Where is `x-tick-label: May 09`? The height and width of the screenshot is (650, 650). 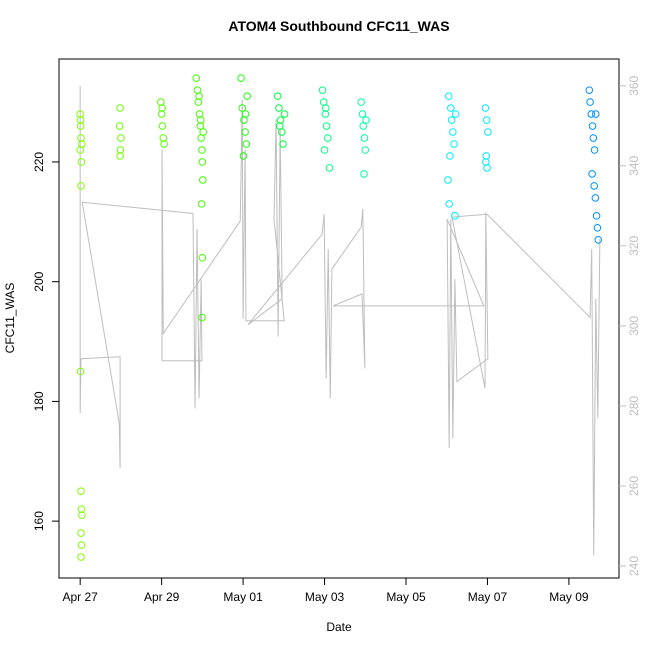 x-tick-label: May 09 is located at coordinates (569, 597).